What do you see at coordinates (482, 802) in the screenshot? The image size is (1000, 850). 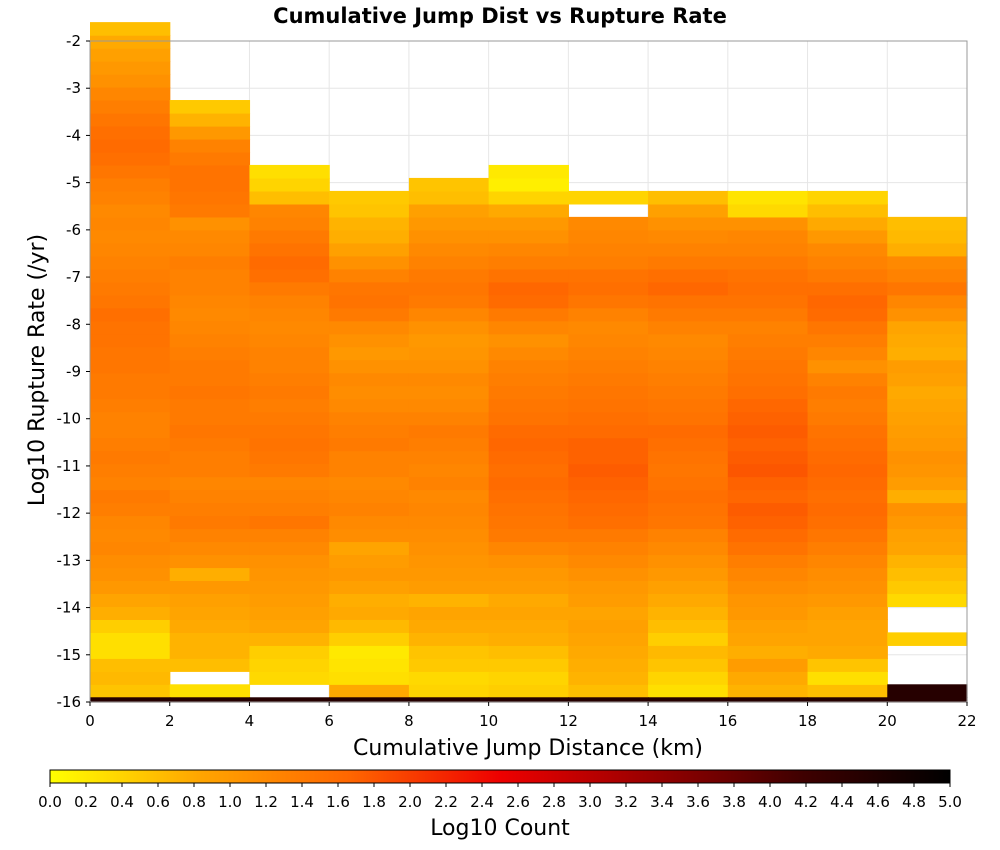 I see `colorbar-tick-label: 2.4` at bounding box center [482, 802].